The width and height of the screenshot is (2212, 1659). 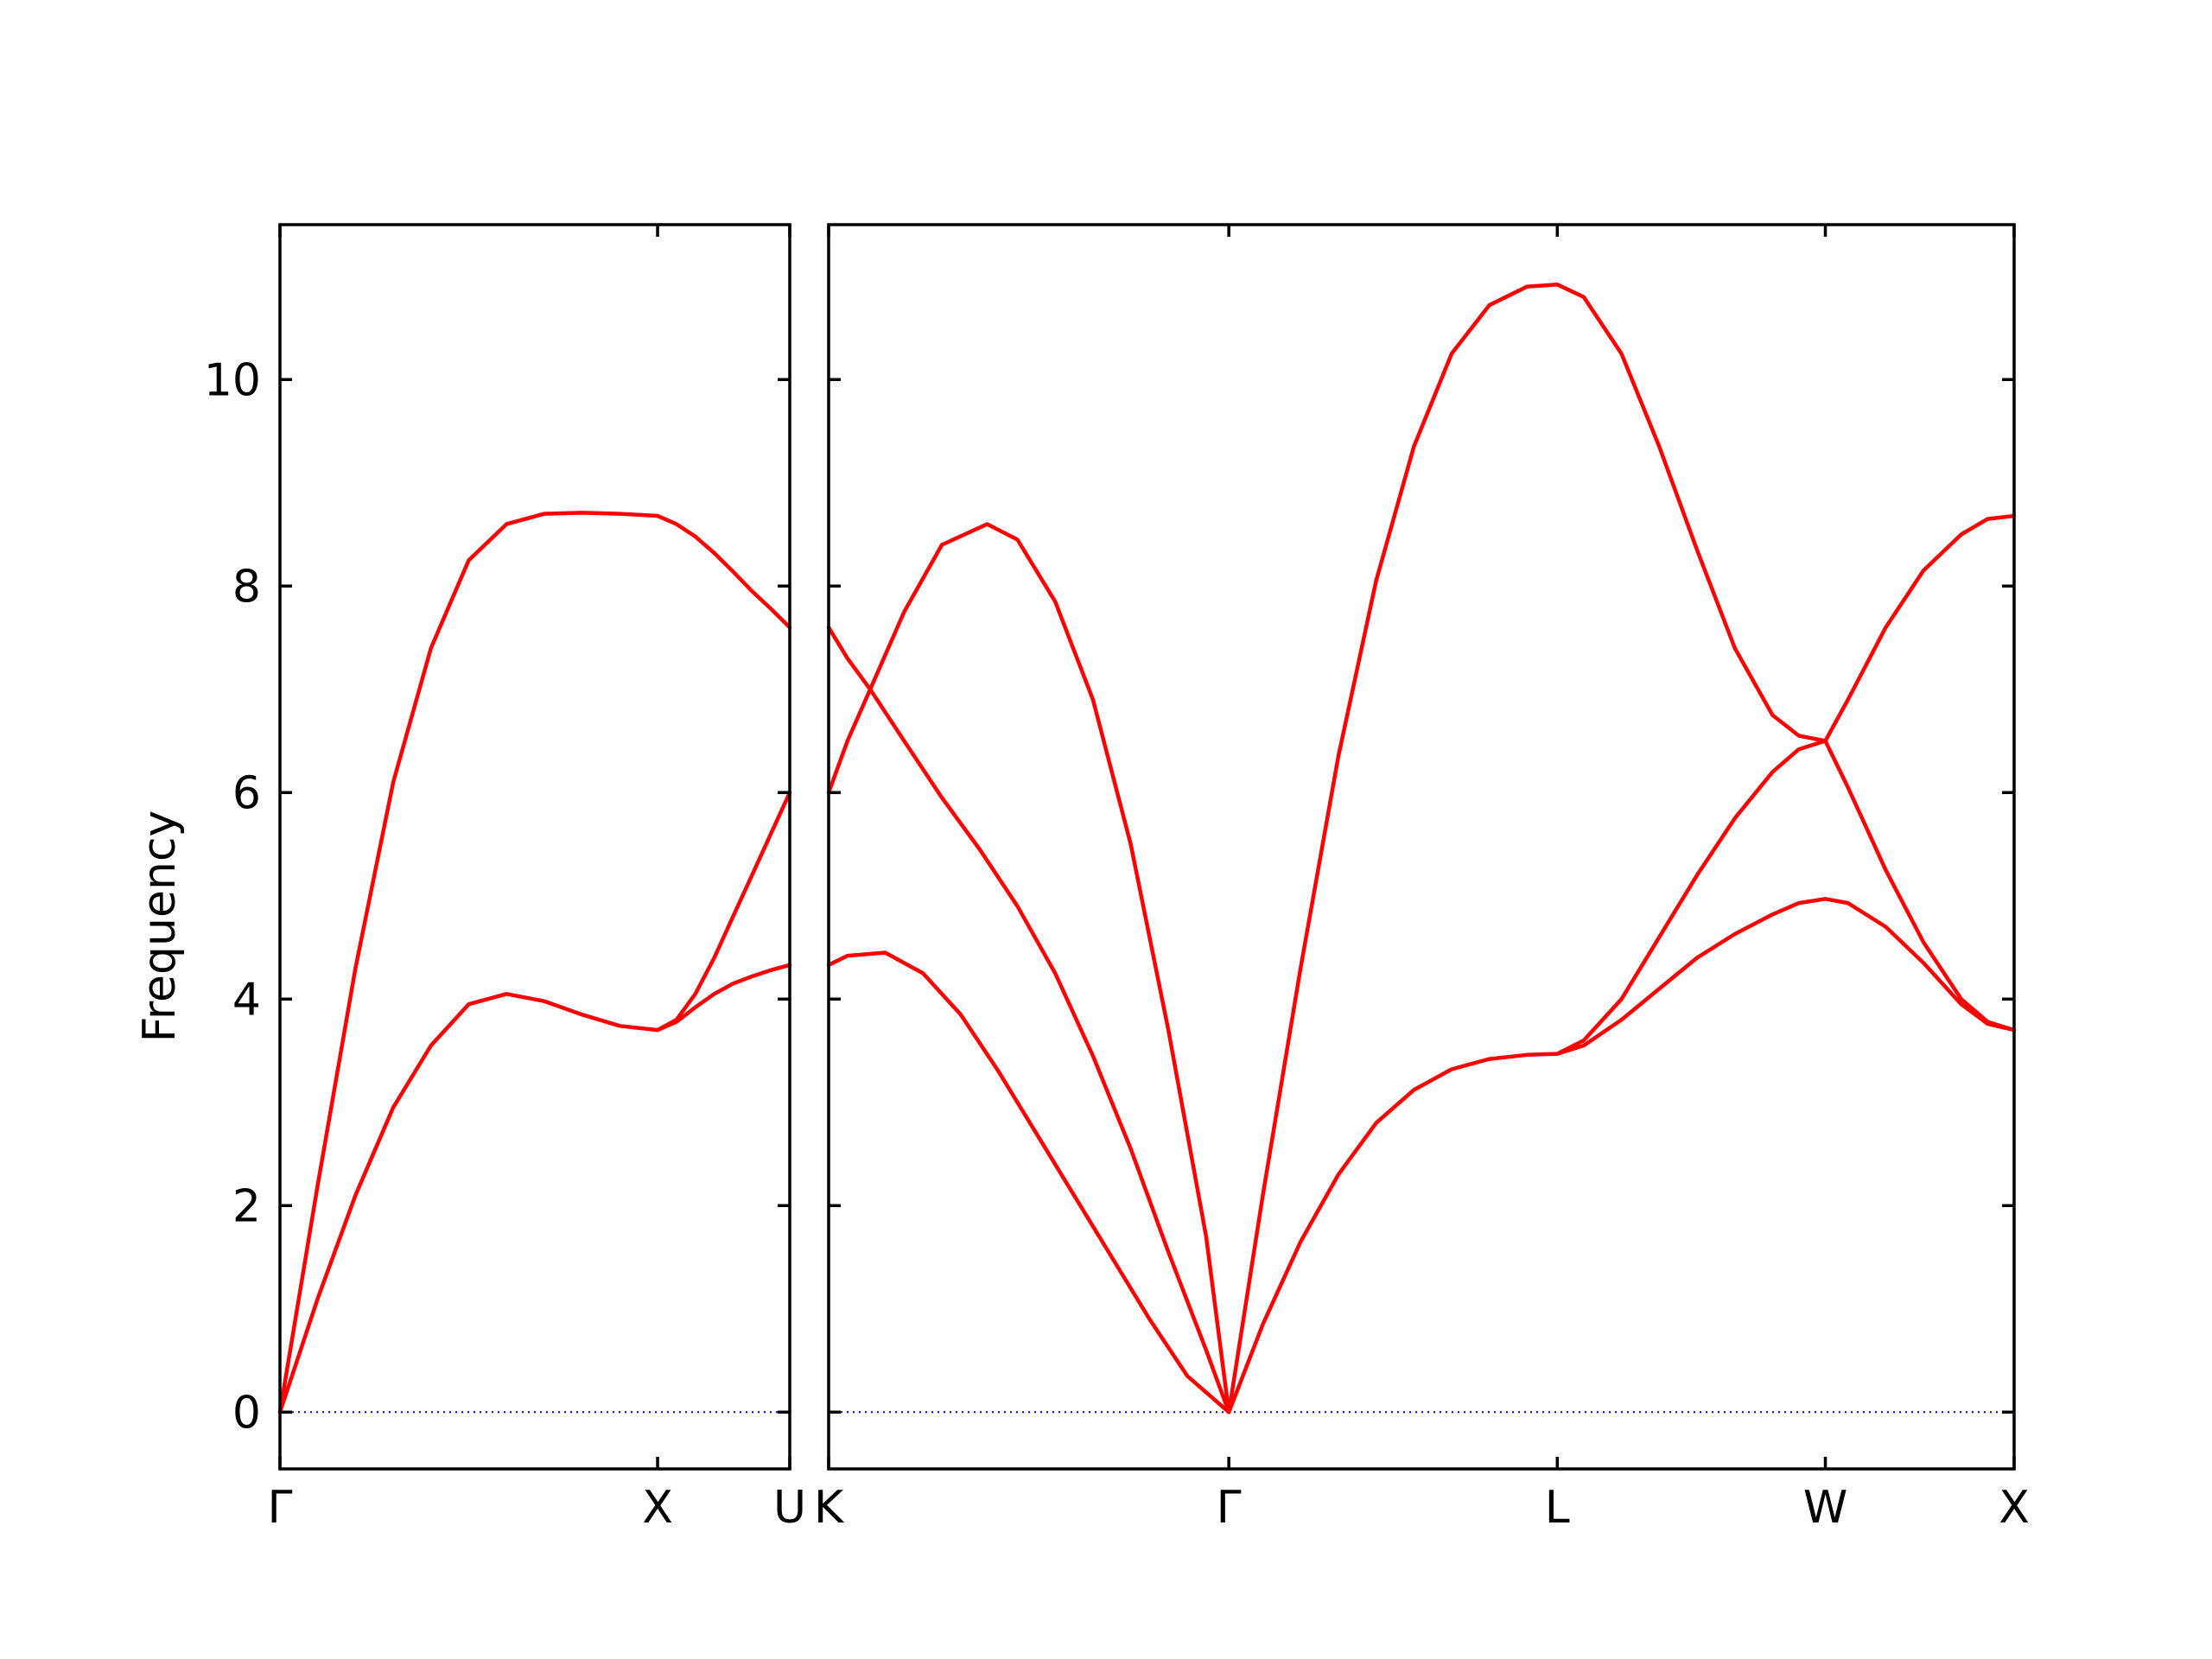 I want to click on y-tick-label: 0, so click(x=246, y=1413).